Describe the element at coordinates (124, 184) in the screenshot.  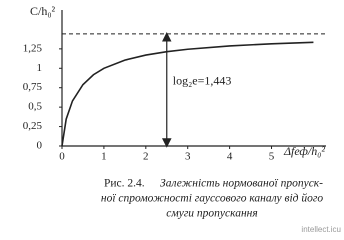
I see `caption-number: Рис. 2.4.` at that location.